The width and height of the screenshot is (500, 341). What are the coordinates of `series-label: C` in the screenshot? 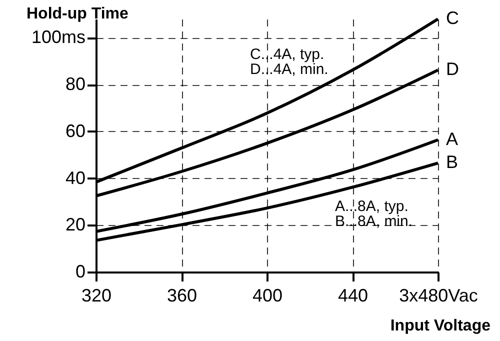 It's located at (452, 18).